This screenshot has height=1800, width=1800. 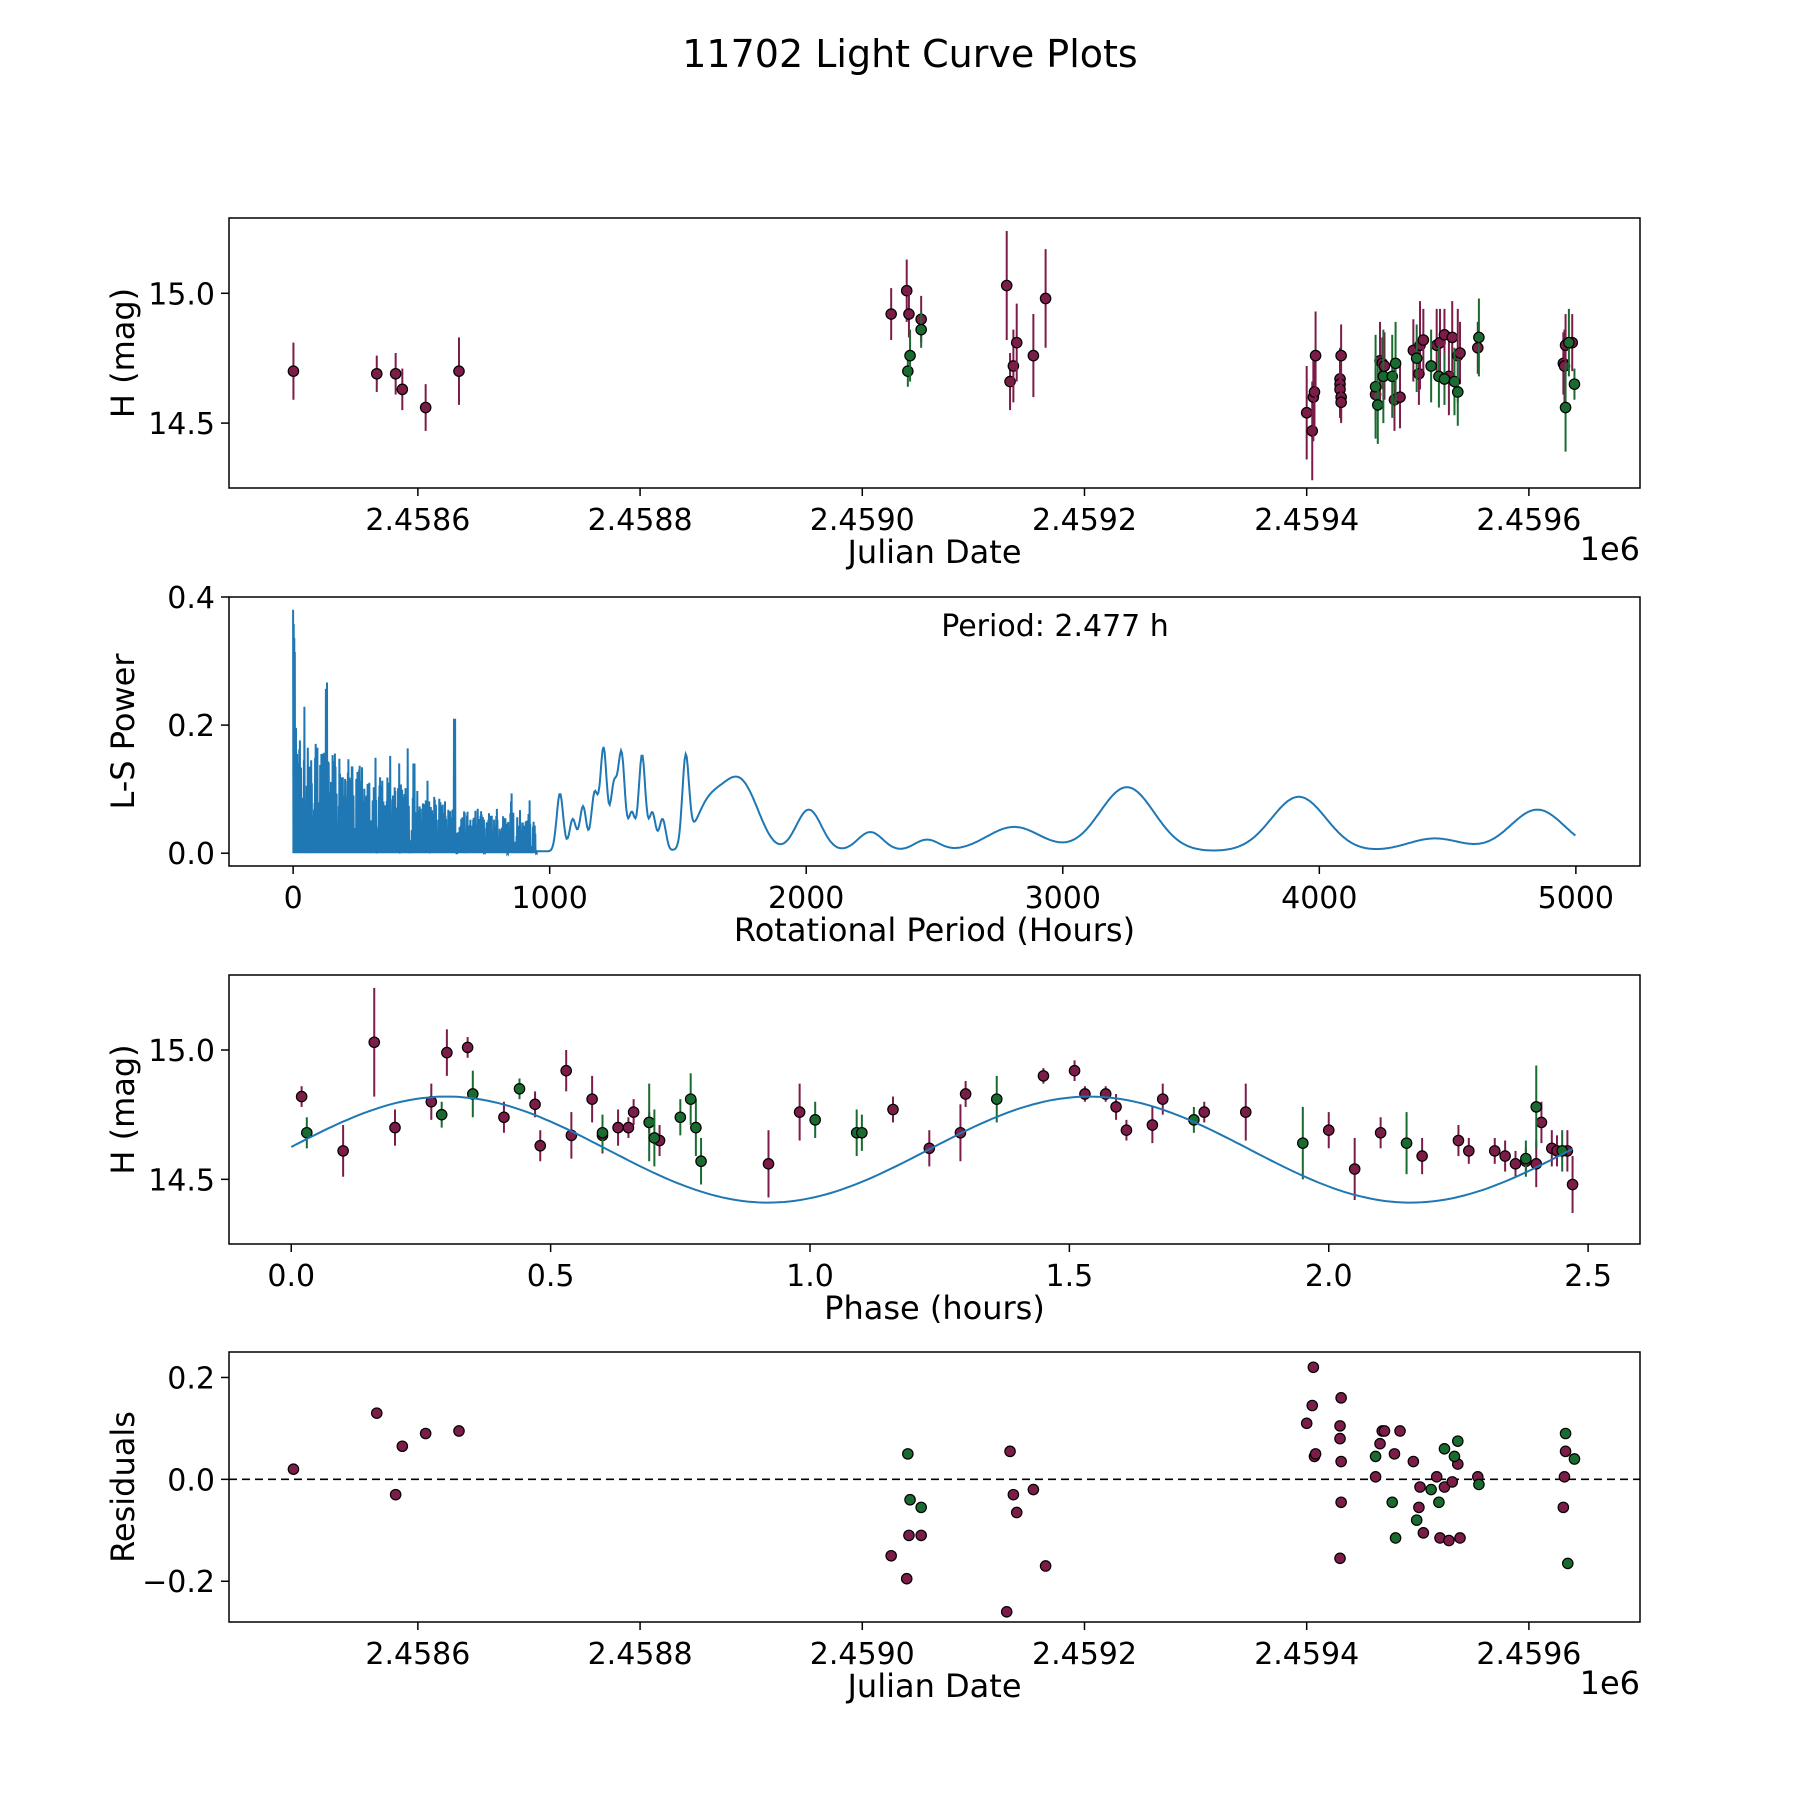 I want to click on y-tick-label: 14.5, so click(x=181, y=1180).